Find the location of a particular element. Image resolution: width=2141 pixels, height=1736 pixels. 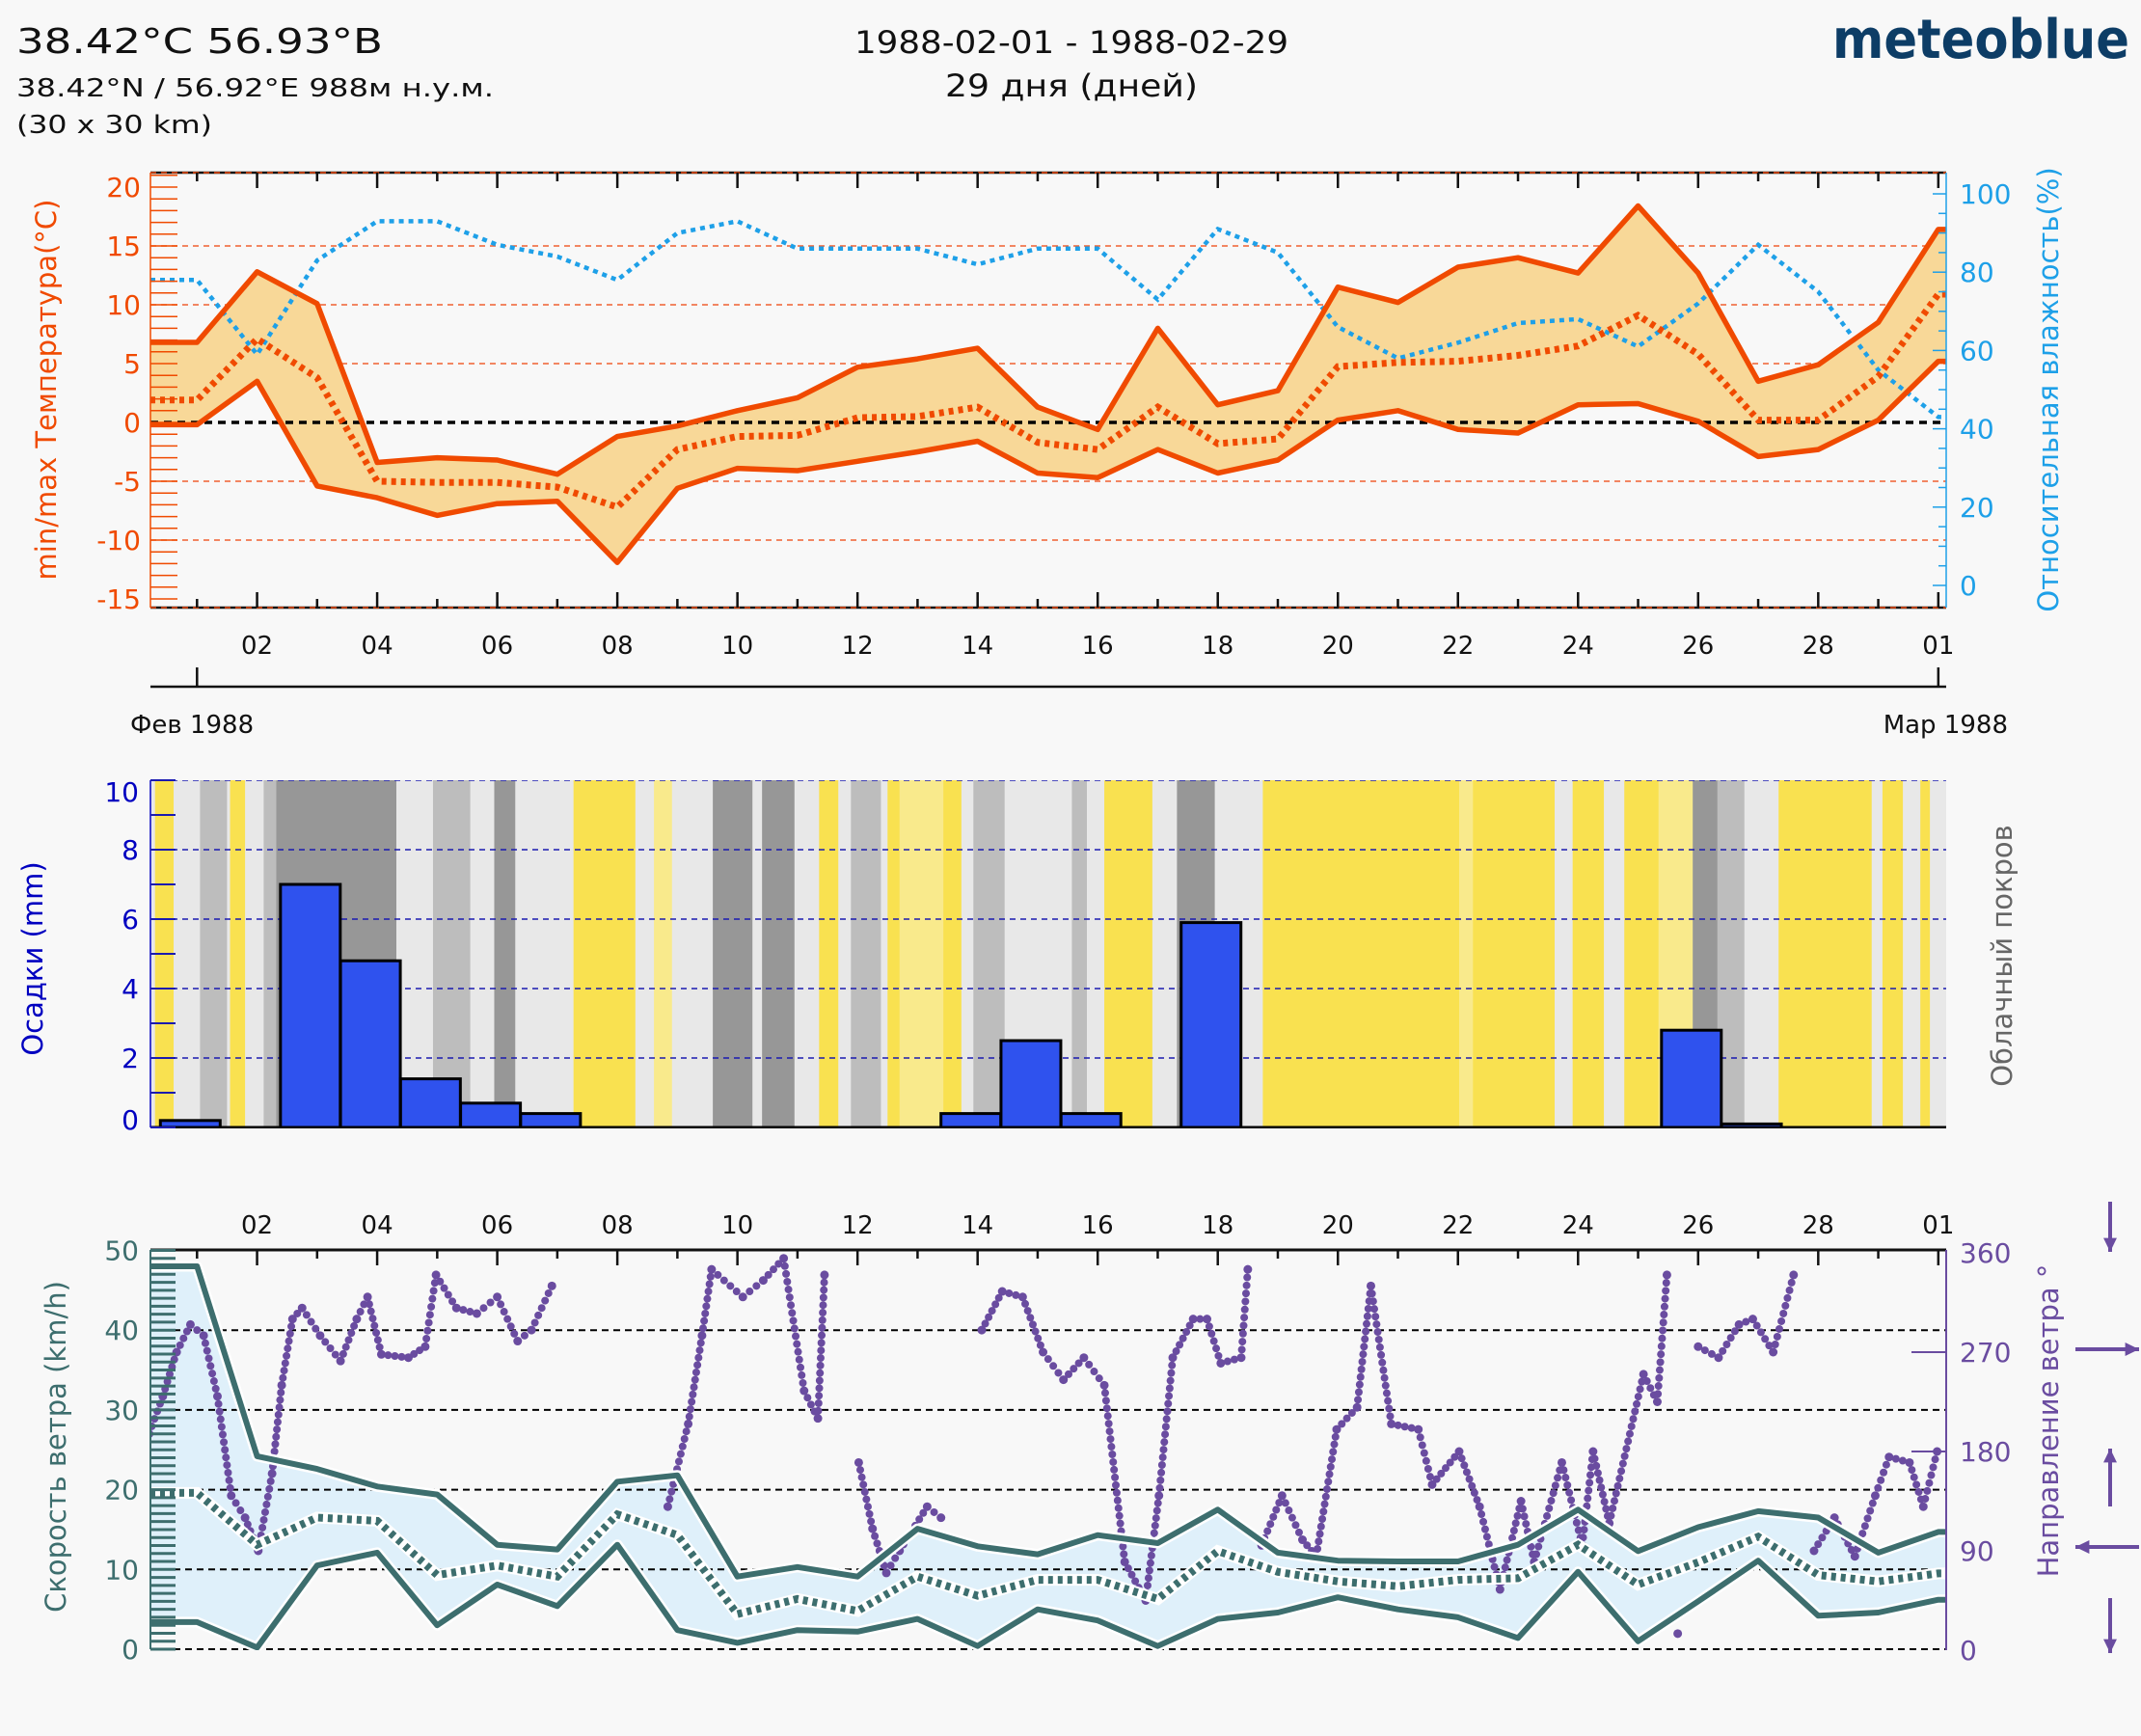

precipitation-tick-label: 0 is located at coordinates (130, 1120).